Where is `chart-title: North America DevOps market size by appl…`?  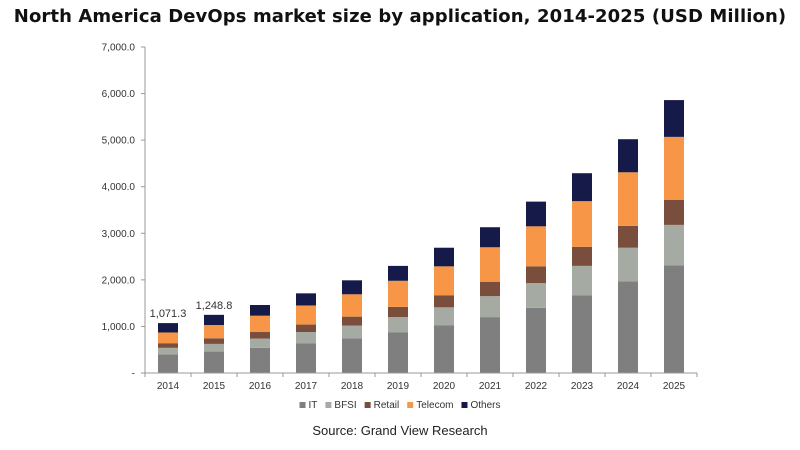 chart-title: North America DevOps market size by appl… is located at coordinates (400, 16).